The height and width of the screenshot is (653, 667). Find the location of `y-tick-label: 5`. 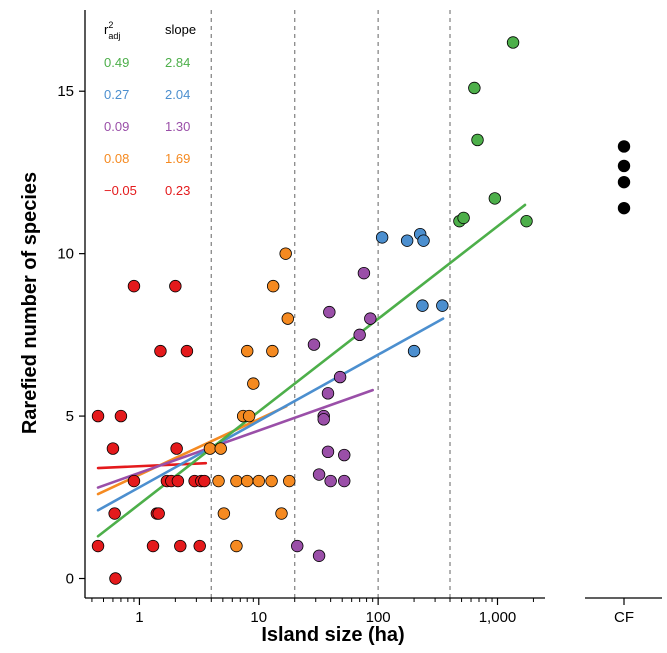

y-tick-label: 5 is located at coordinates (70, 416).